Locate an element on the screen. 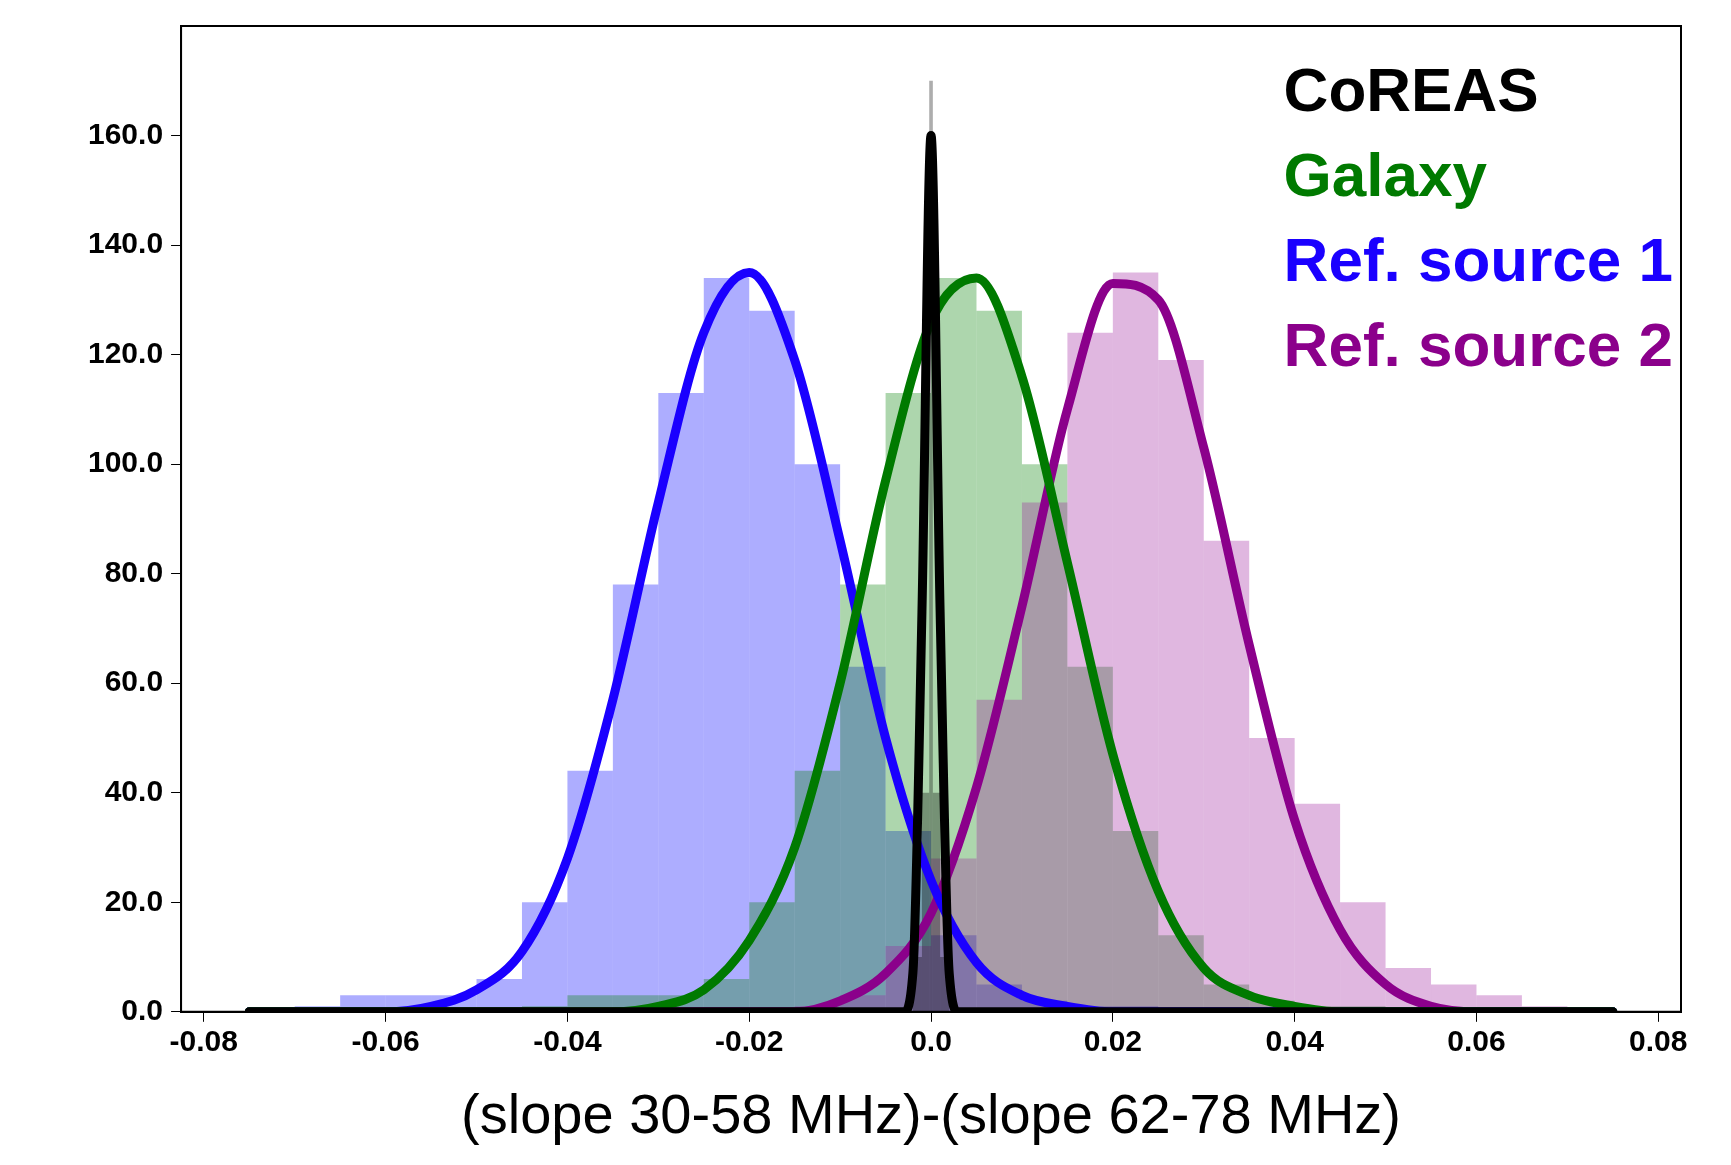 The width and height of the screenshot is (1731, 1165). text: CoREAS is located at coordinates (1411, 89).